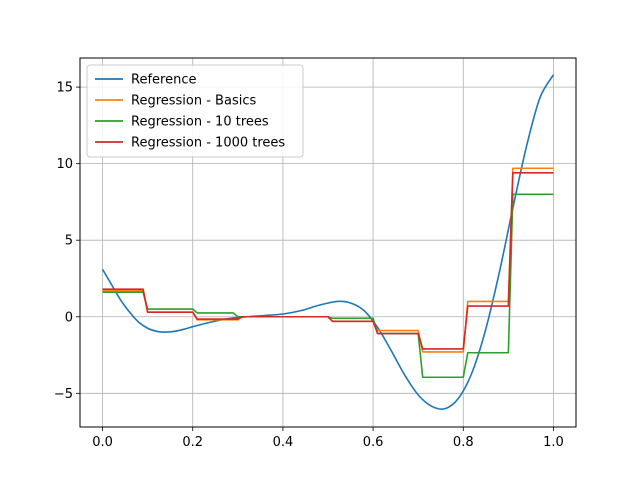 The height and width of the screenshot is (480, 640). Describe the element at coordinates (283, 442) in the screenshot. I see `x-tick-label: 0.4` at that location.